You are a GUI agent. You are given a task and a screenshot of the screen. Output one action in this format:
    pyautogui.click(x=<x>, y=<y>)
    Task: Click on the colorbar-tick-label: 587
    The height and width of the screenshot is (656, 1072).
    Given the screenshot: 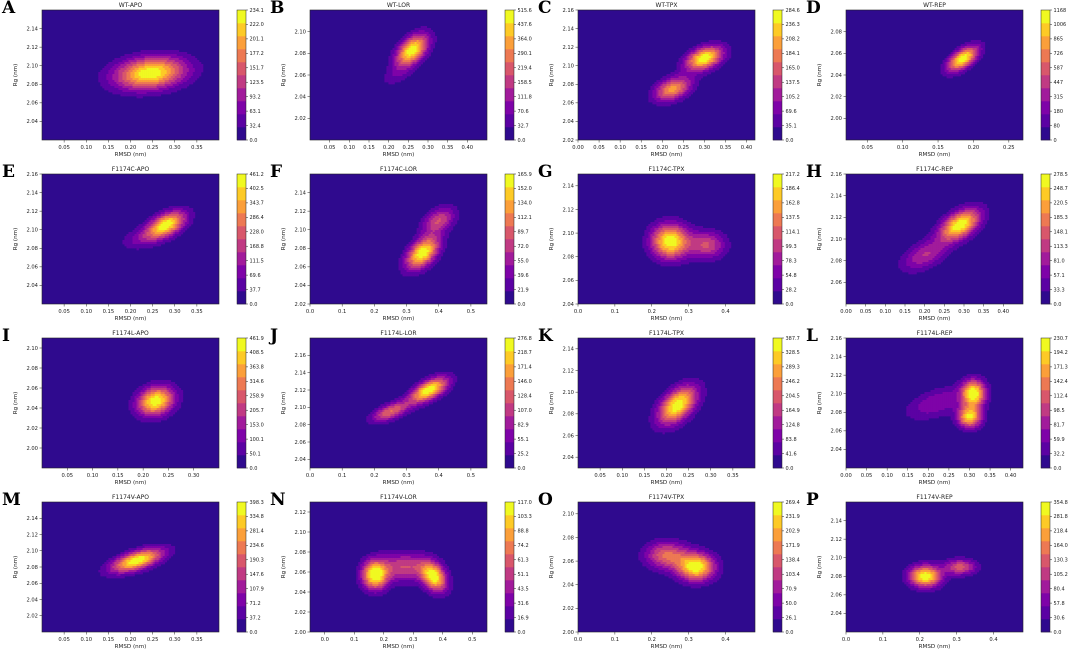 What is the action you would take?
    pyautogui.click(x=1059, y=69)
    